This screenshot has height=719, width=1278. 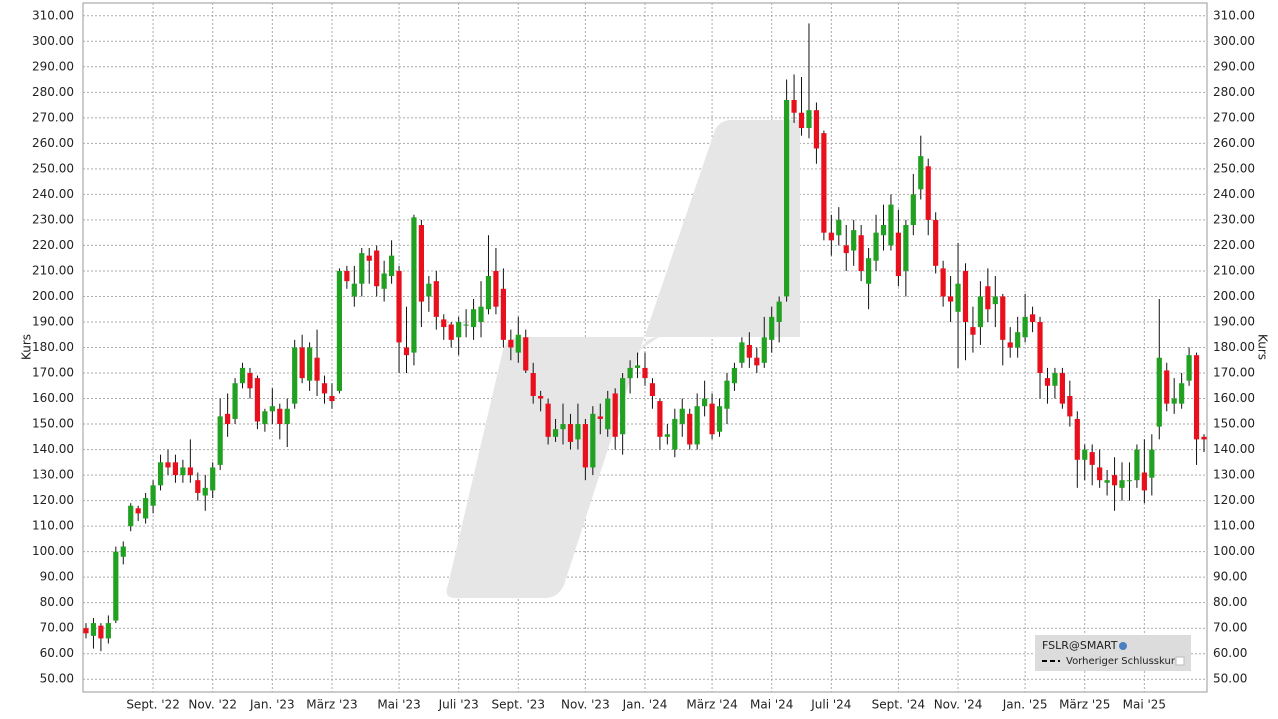 I want to click on x-tick-label: Jan. '23, so click(x=272, y=705).